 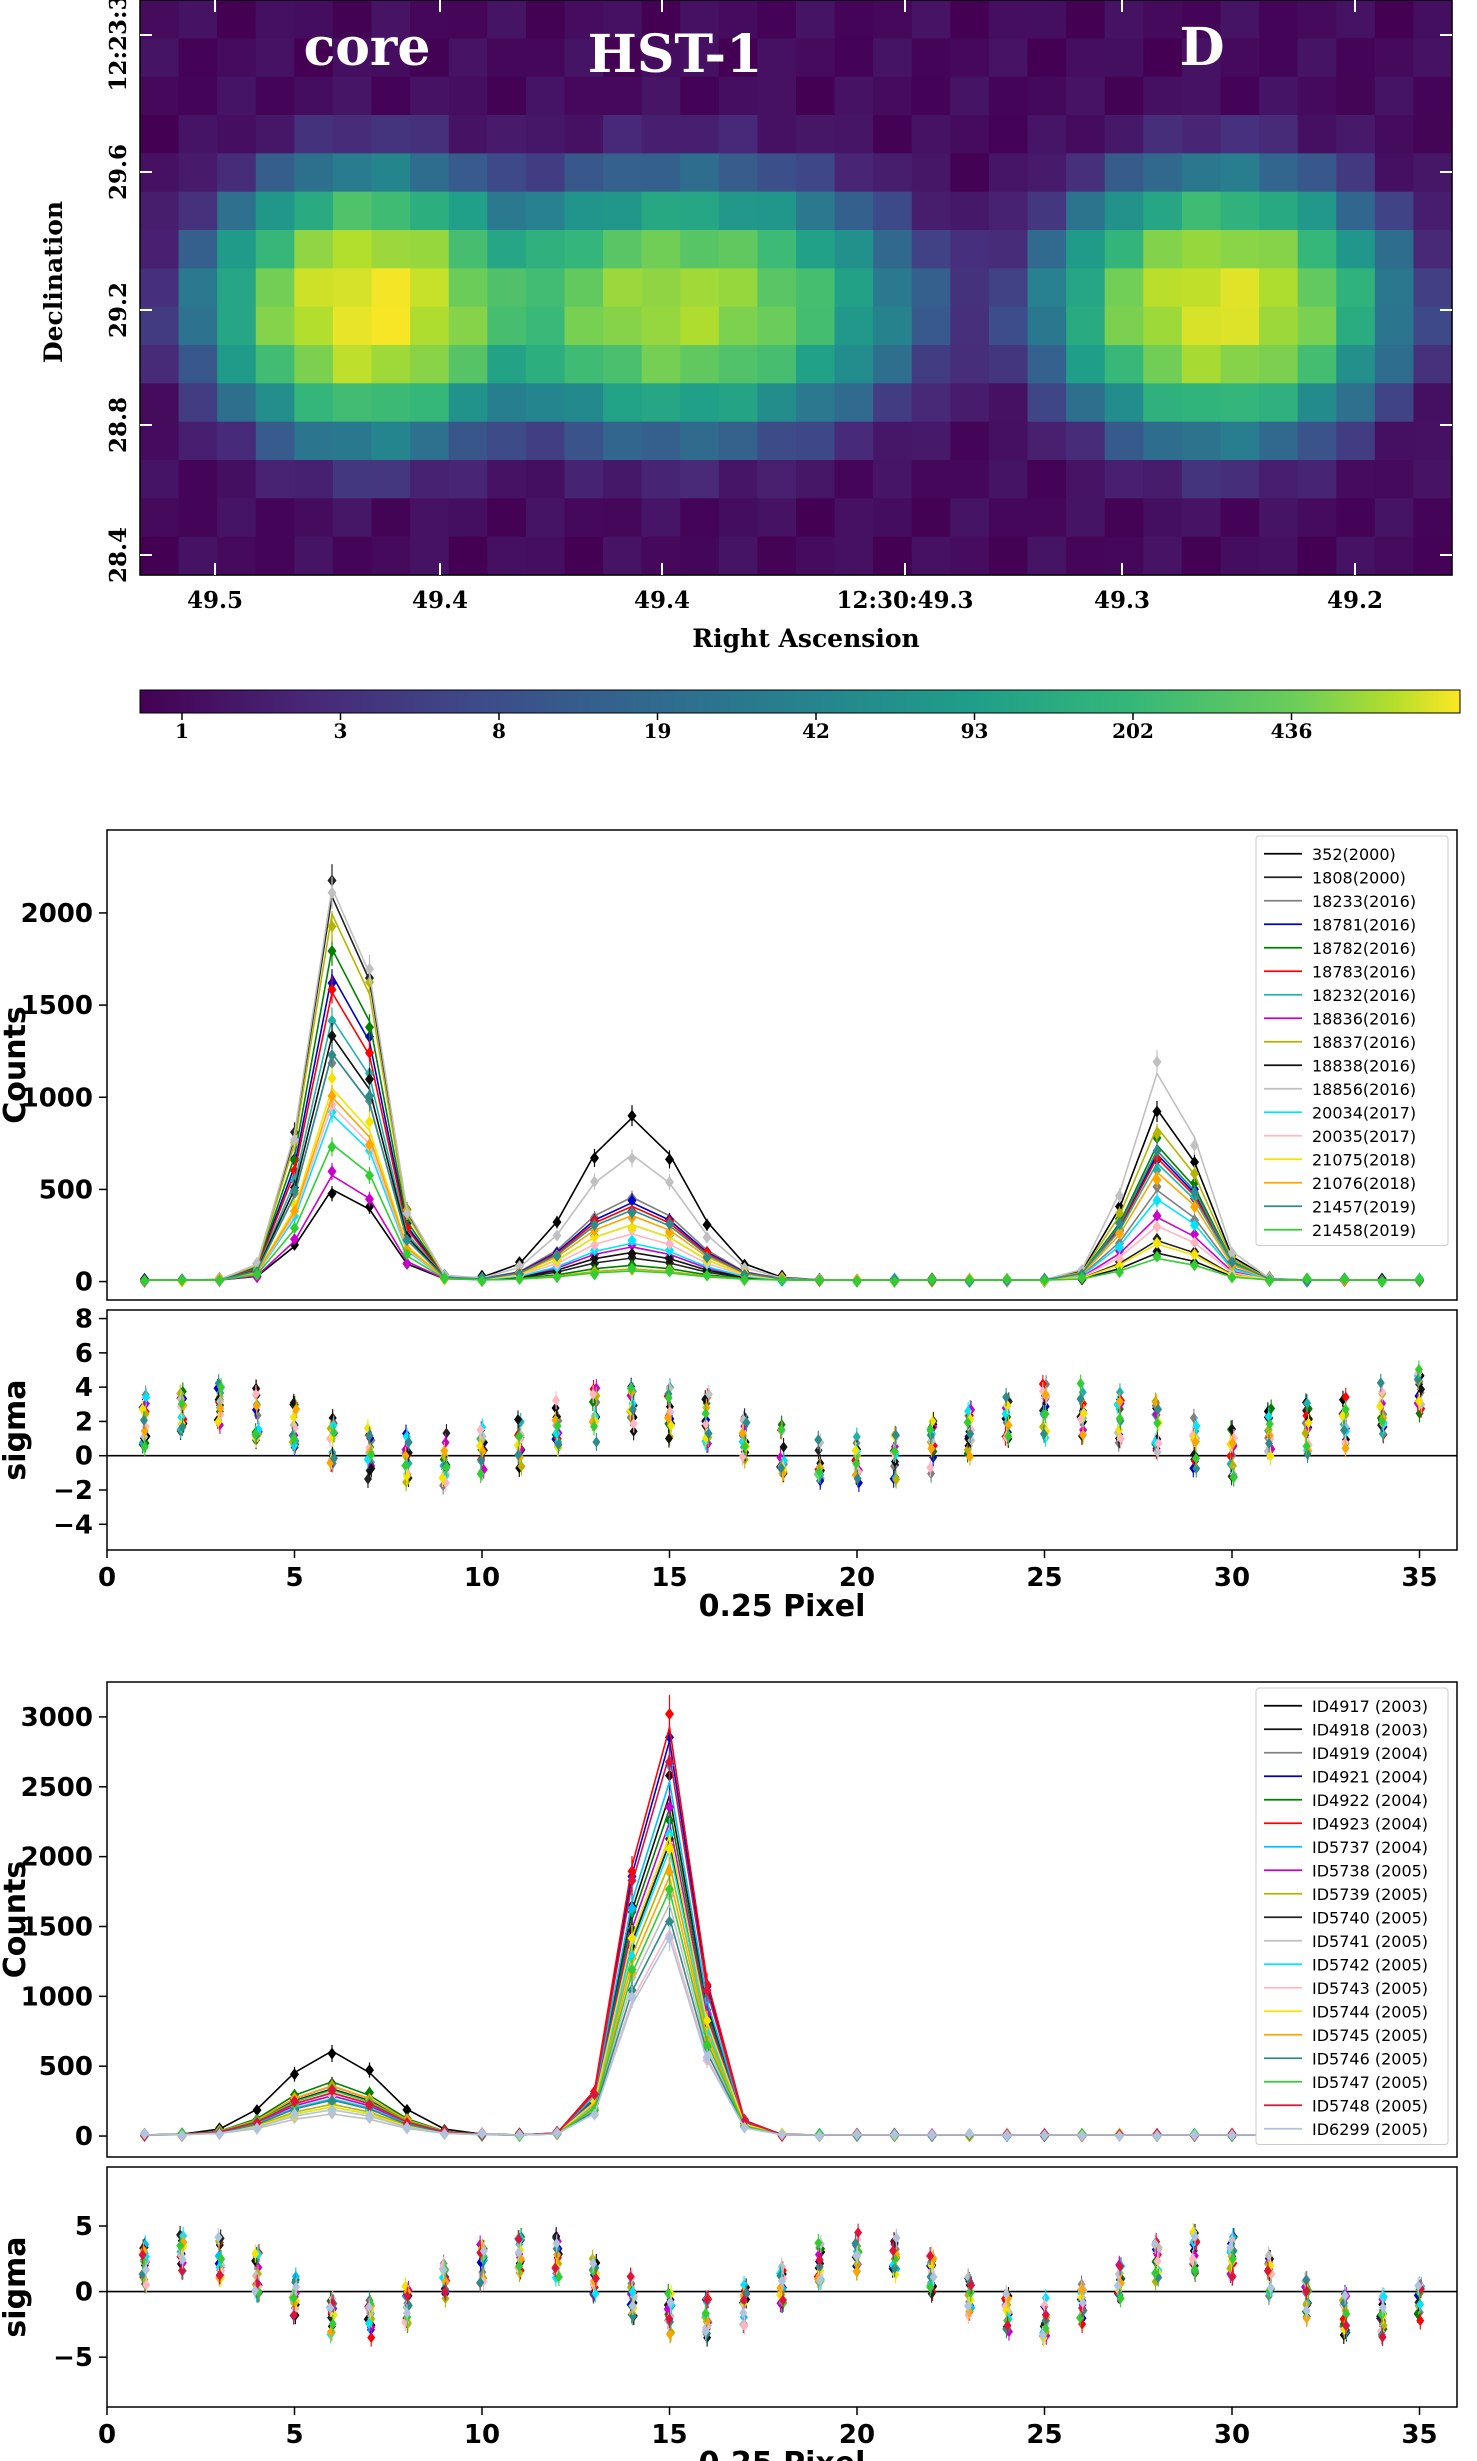 What do you see at coordinates (1364, 1112) in the screenshot?
I see `legend-entry: 20034(2017)` at bounding box center [1364, 1112].